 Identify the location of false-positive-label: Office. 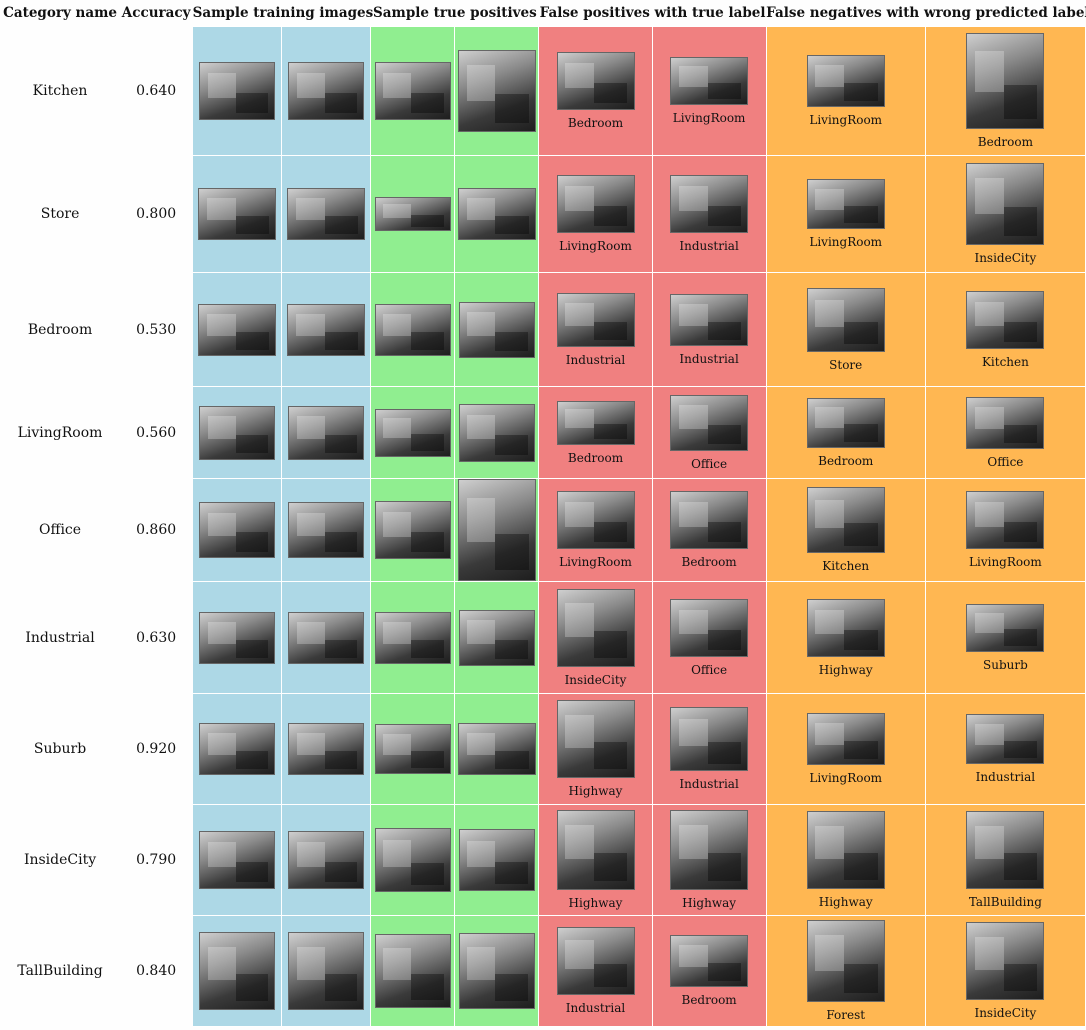
(709, 463).